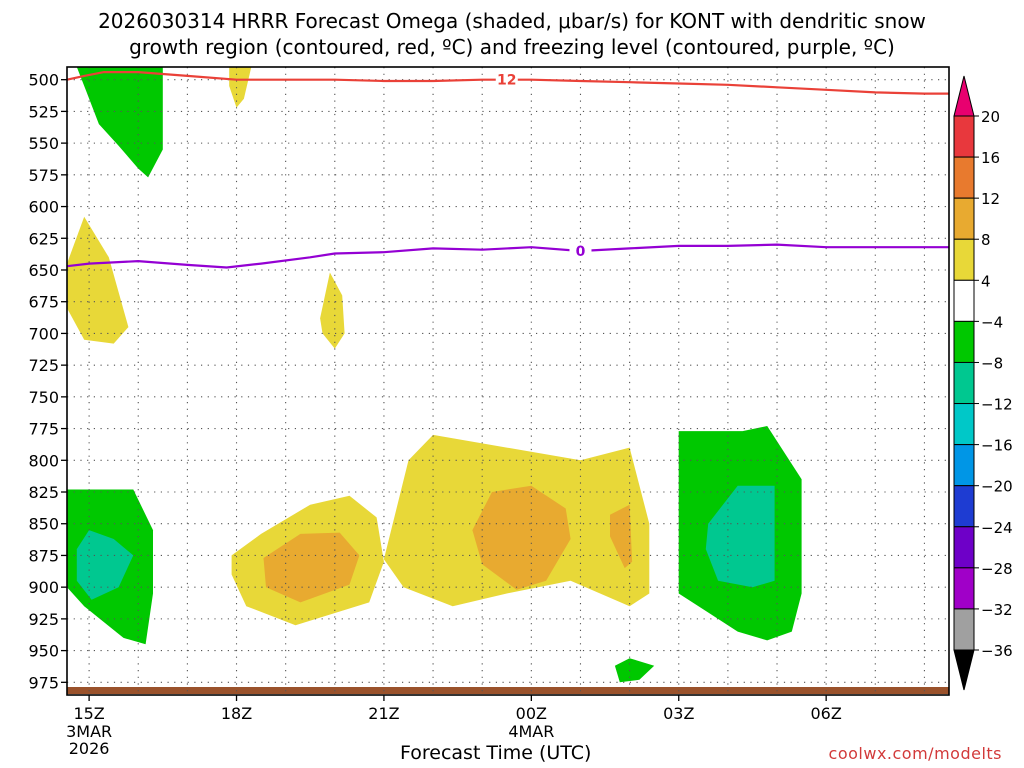 This screenshot has height=768, width=1024. Describe the element at coordinates (43, 143) in the screenshot. I see `y-tick-label-550: 550` at that location.